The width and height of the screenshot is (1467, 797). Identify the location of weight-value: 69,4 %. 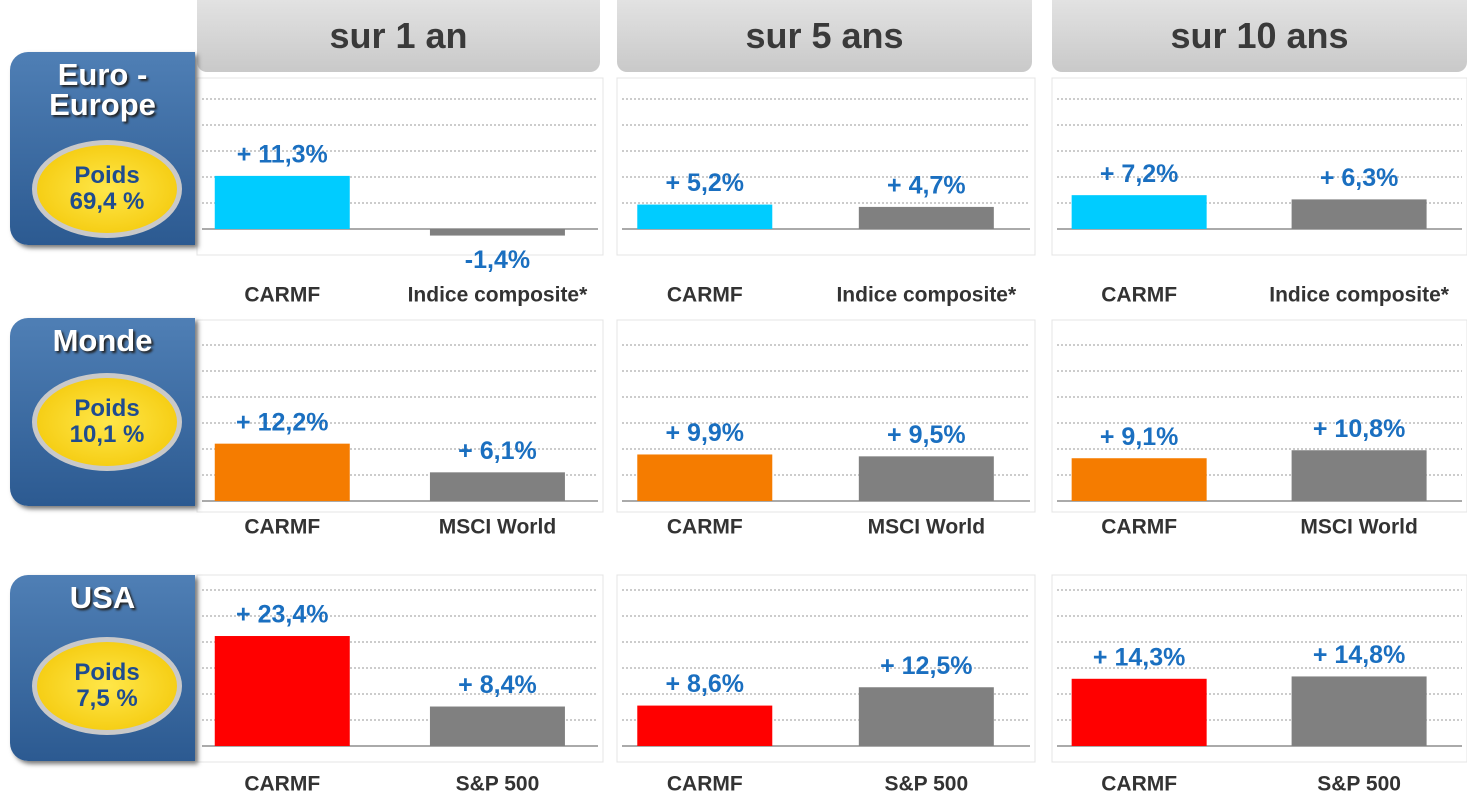
(107, 201).